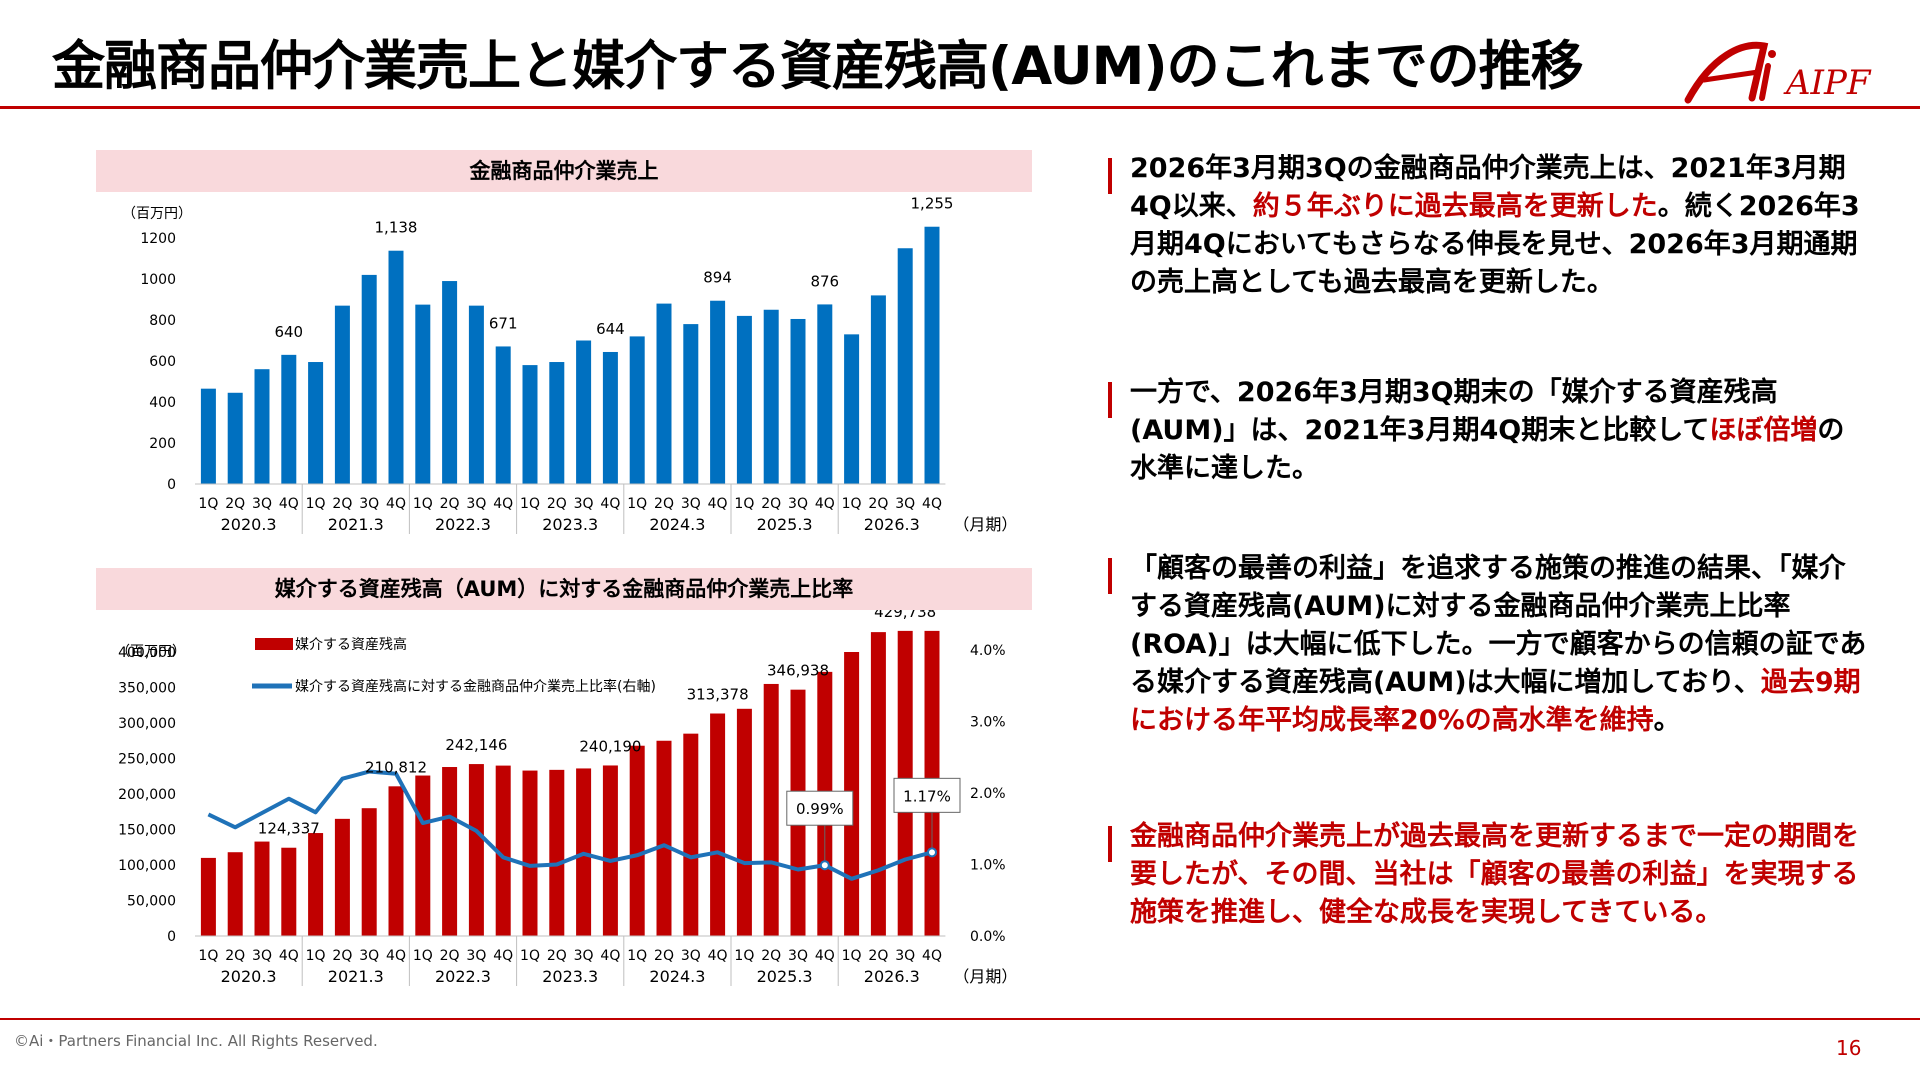 The width and height of the screenshot is (1920, 1080). Describe the element at coordinates (274, 644) in the screenshot. I see `legend-swatch-bar` at that location.